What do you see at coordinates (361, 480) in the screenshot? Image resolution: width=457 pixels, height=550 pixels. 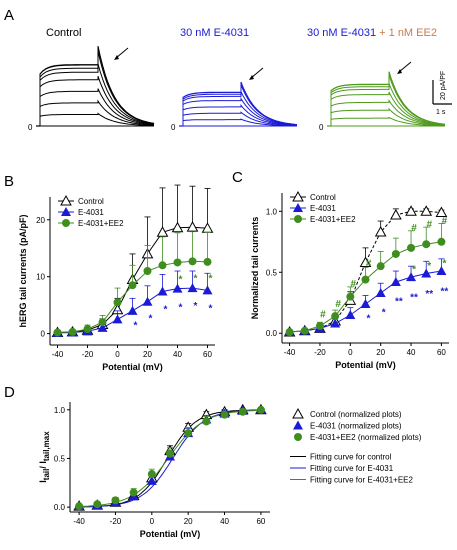 I see `legend-label: Fitting curve for E-4031+EE2` at bounding box center [361, 480].